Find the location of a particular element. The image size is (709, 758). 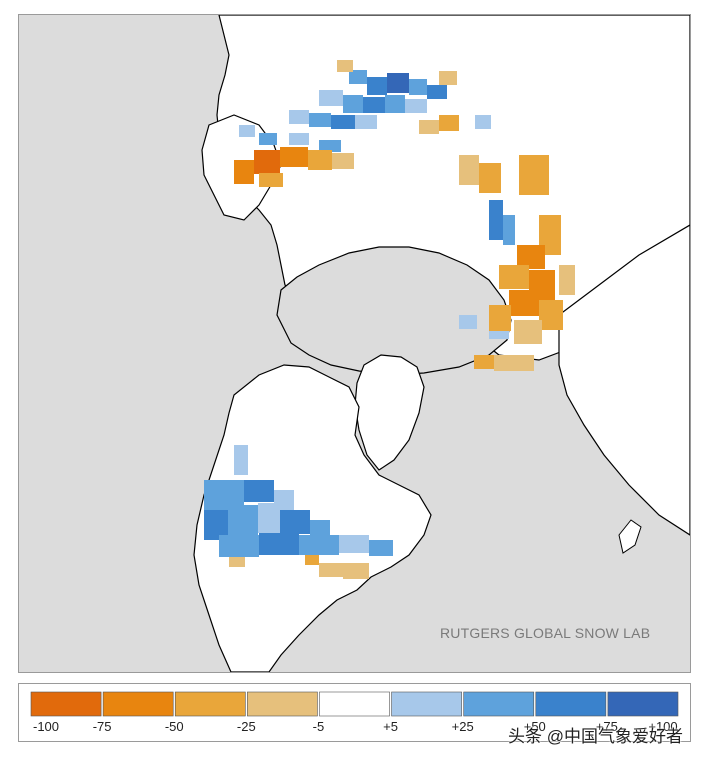

legend-tick-label: +75 is located at coordinates (606, 726).